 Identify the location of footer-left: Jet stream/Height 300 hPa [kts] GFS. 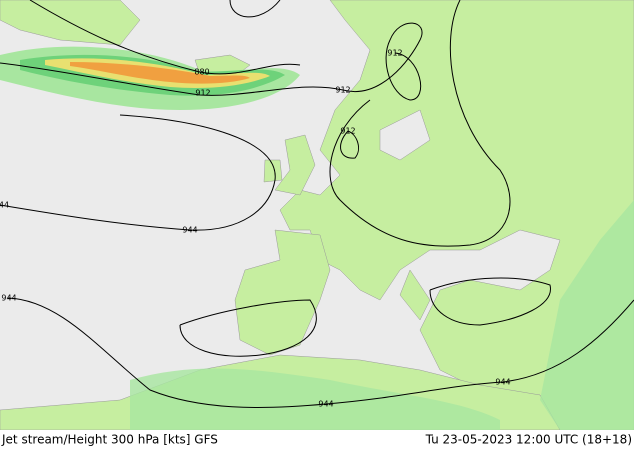
(109, 440).